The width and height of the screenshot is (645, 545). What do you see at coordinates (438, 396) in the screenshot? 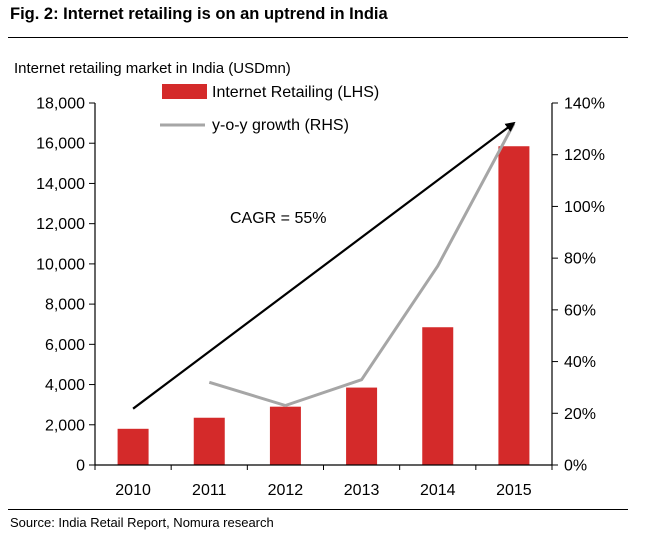
I see `bar-2014` at bounding box center [438, 396].